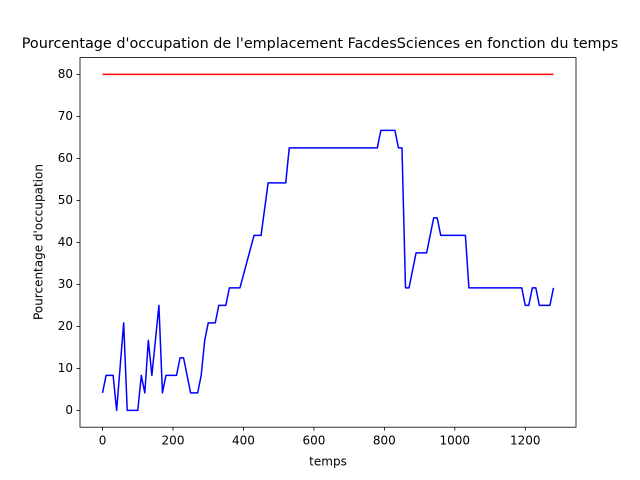 This screenshot has width=640, height=480. What do you see at coordinates (525, 441) in the screenshot?
I see `x-tick-label: 1200` at bounding box center [525, 441].